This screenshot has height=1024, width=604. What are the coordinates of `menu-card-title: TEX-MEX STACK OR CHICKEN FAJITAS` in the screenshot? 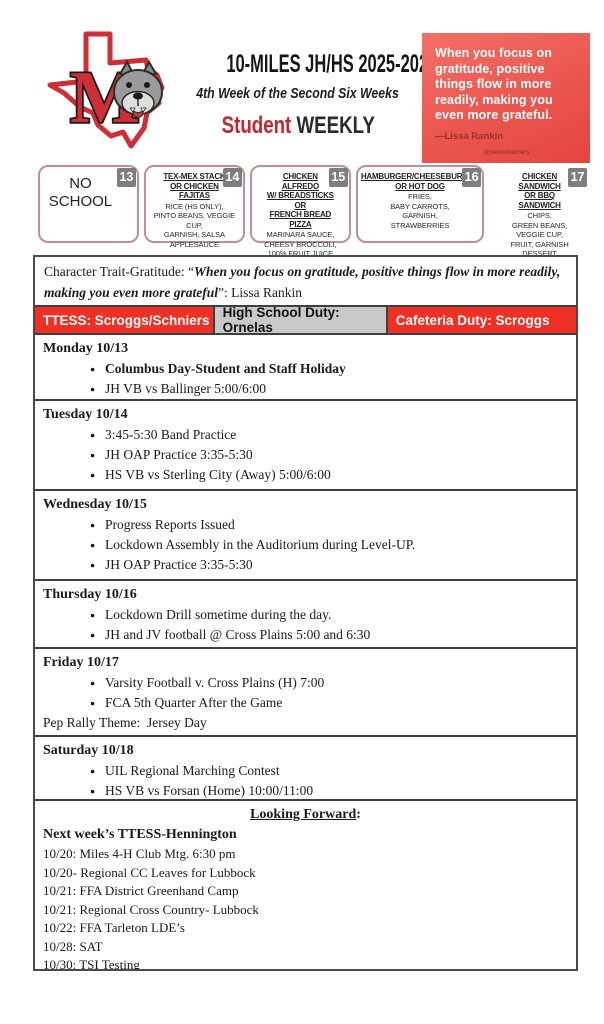 It's located at (194, 186).